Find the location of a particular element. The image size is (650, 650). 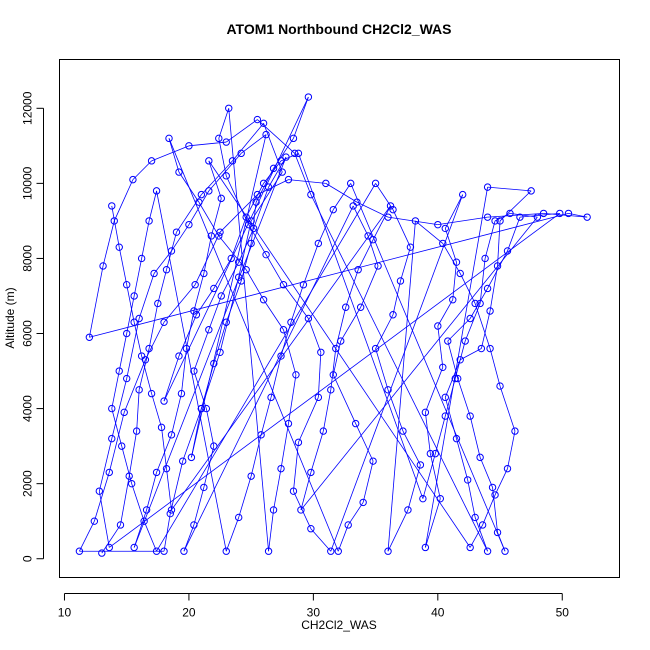

x-tick-label: 10 is located at coordinates (65, 613).